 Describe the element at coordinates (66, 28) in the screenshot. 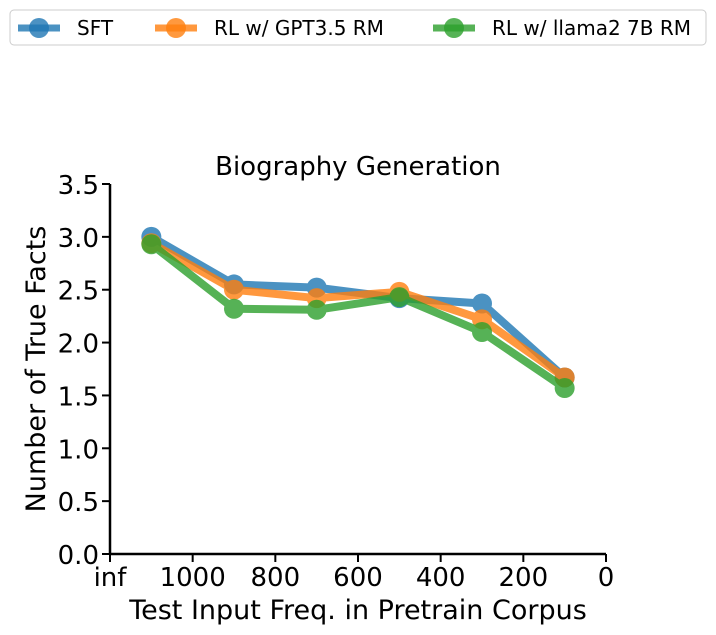

I see `legend-item: SFT` at that location.